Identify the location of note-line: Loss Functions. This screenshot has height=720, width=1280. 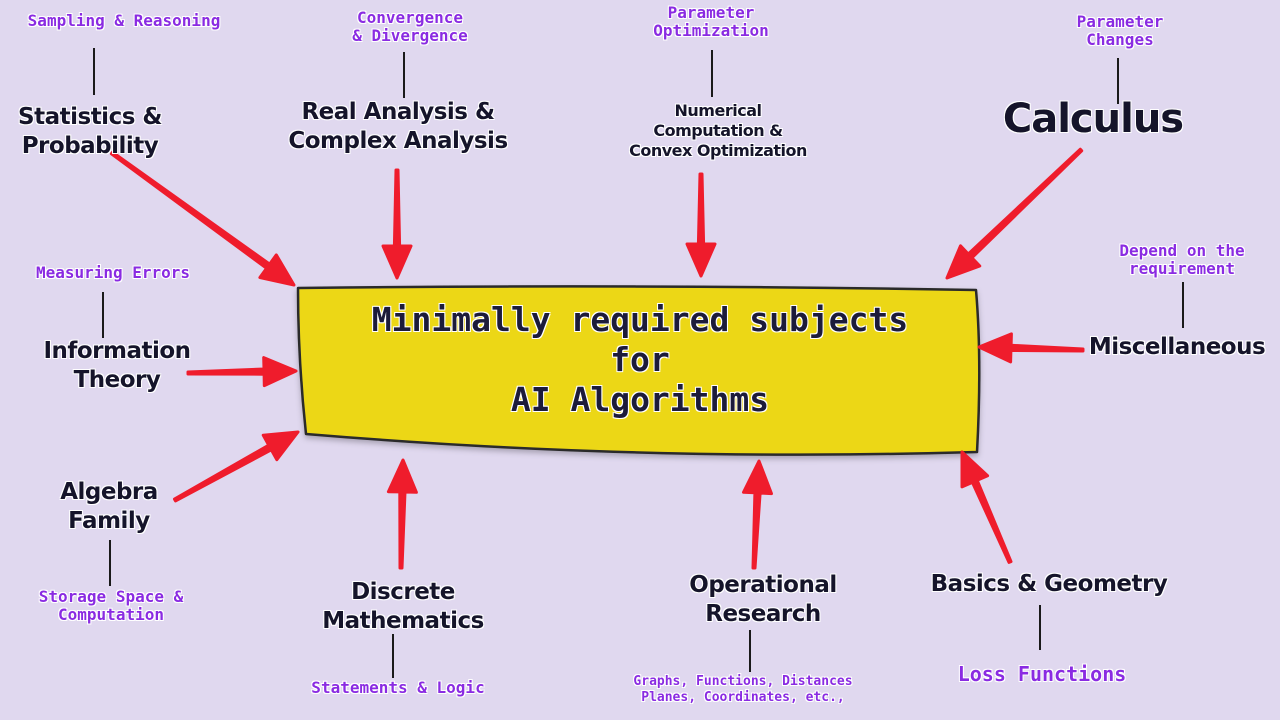
(1042, 674).